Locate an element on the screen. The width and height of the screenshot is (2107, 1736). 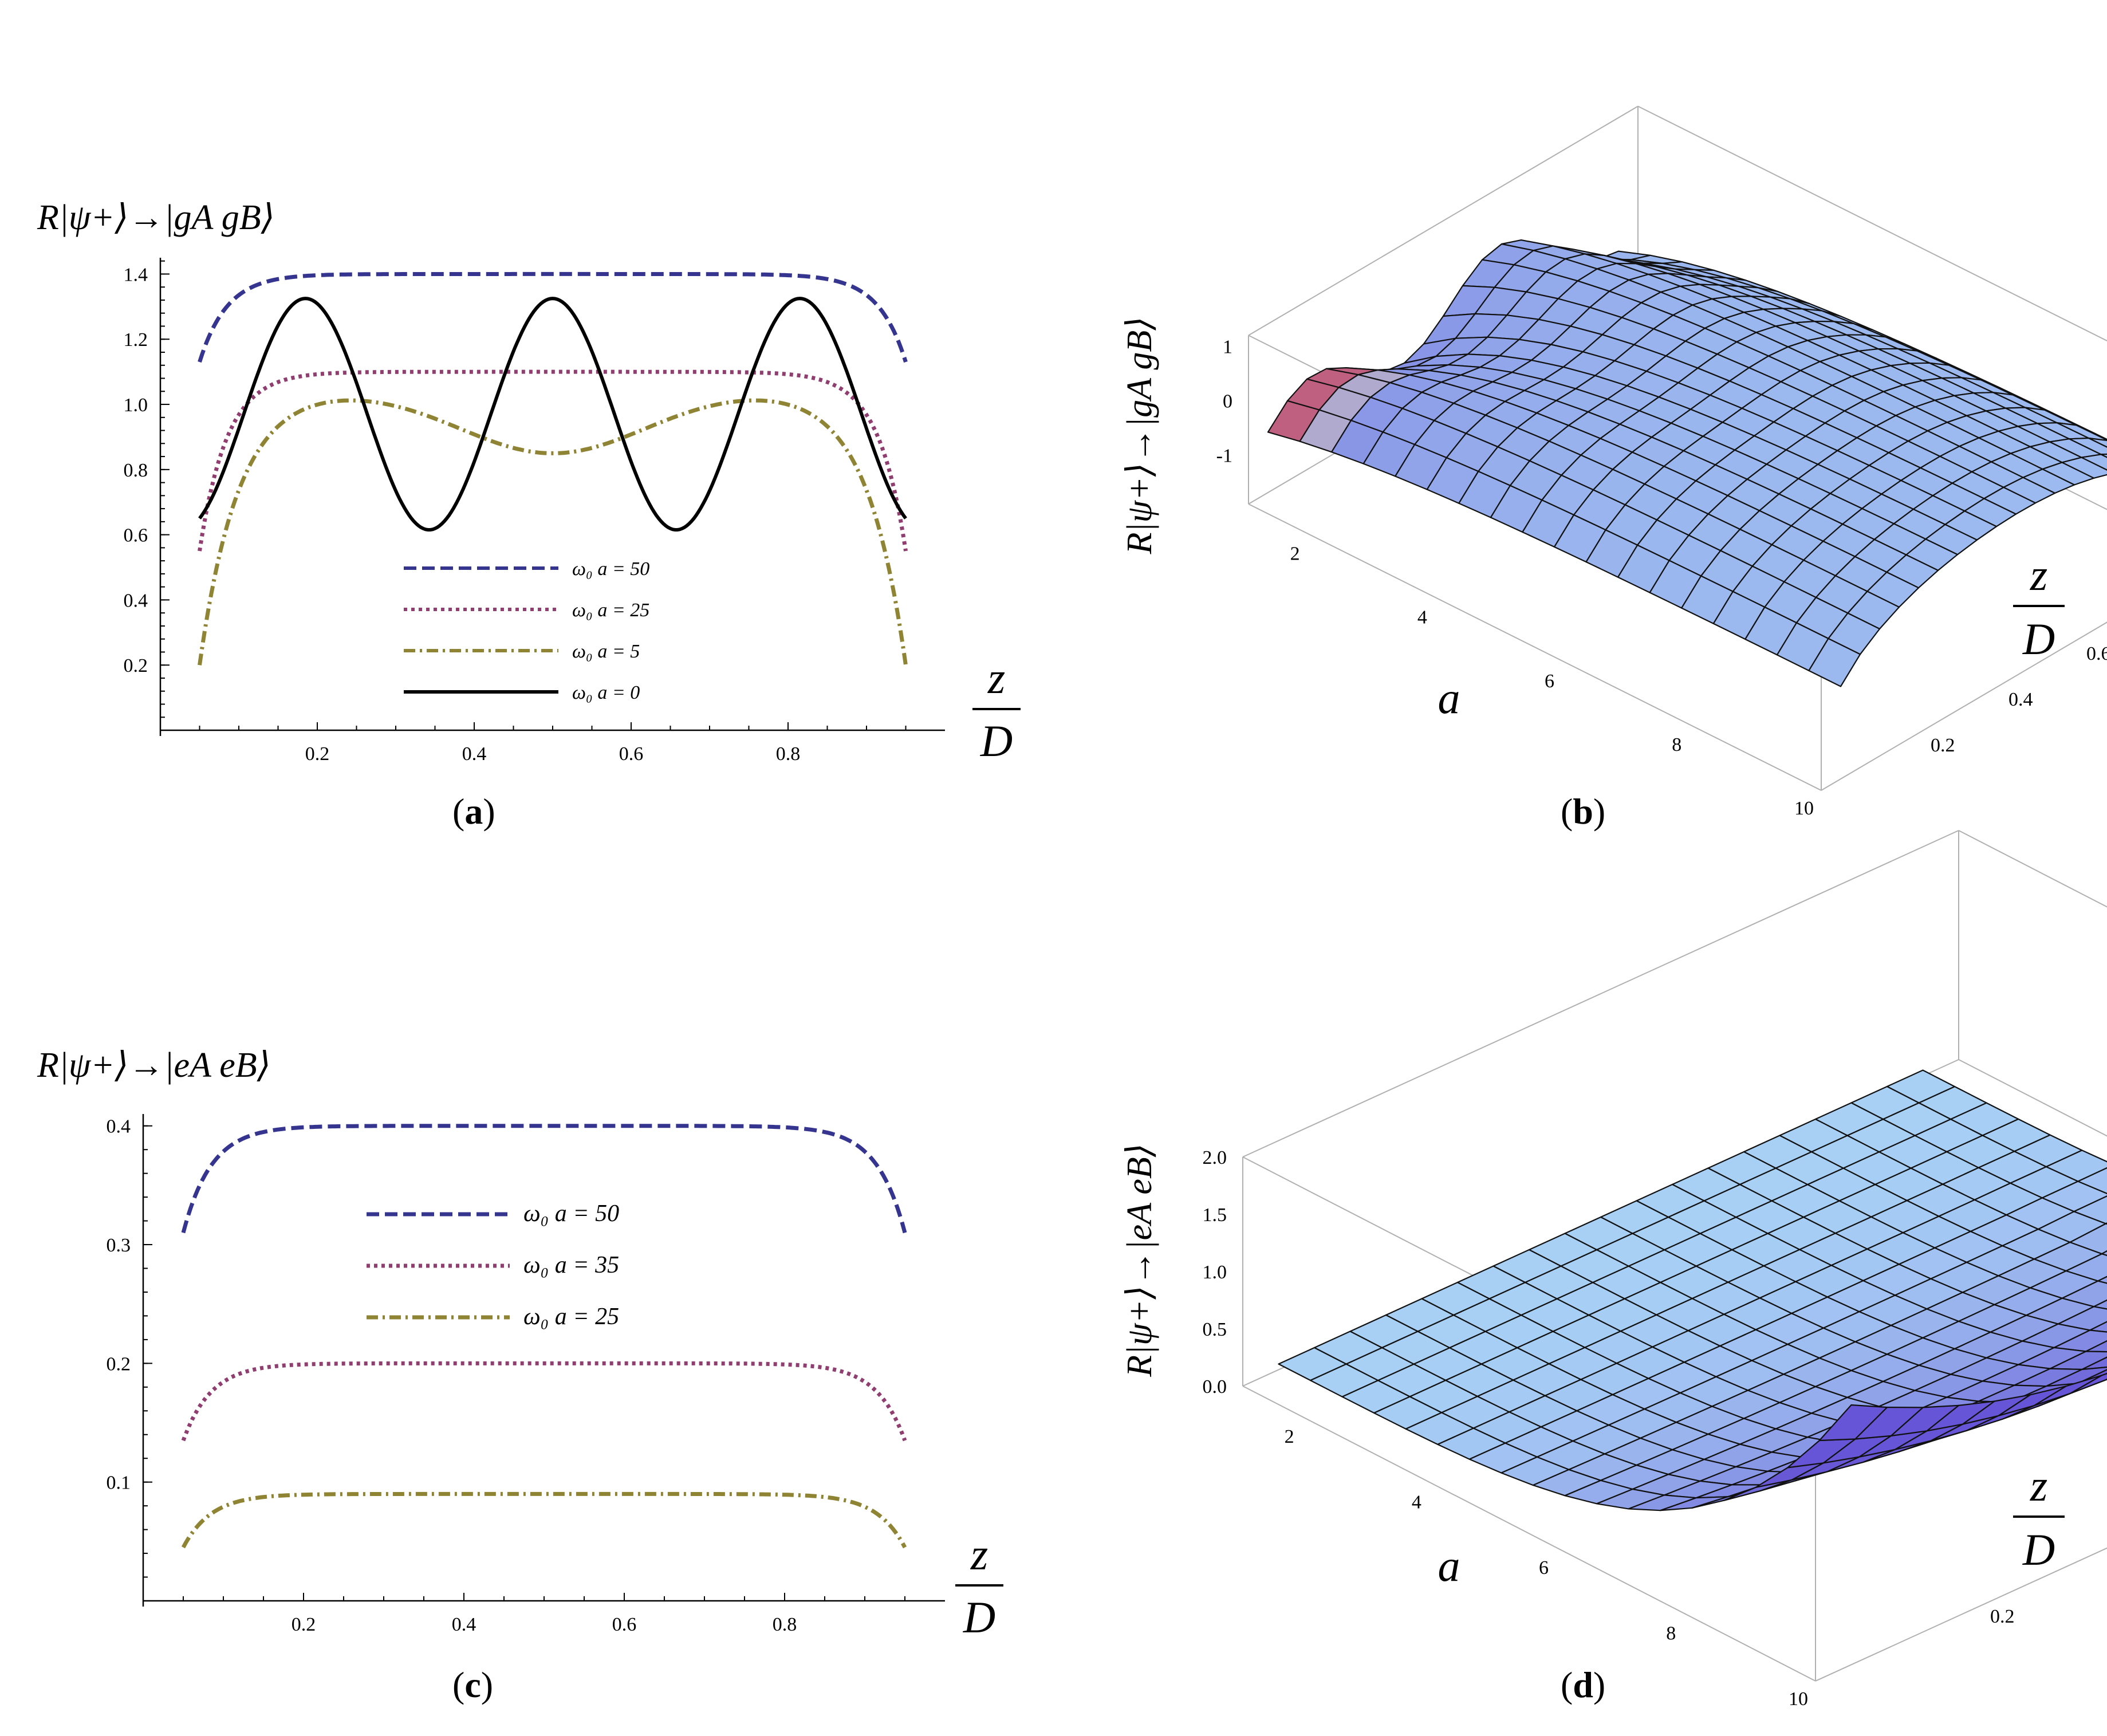
a-axis-label: a is located at coordinates (1449, 1566).